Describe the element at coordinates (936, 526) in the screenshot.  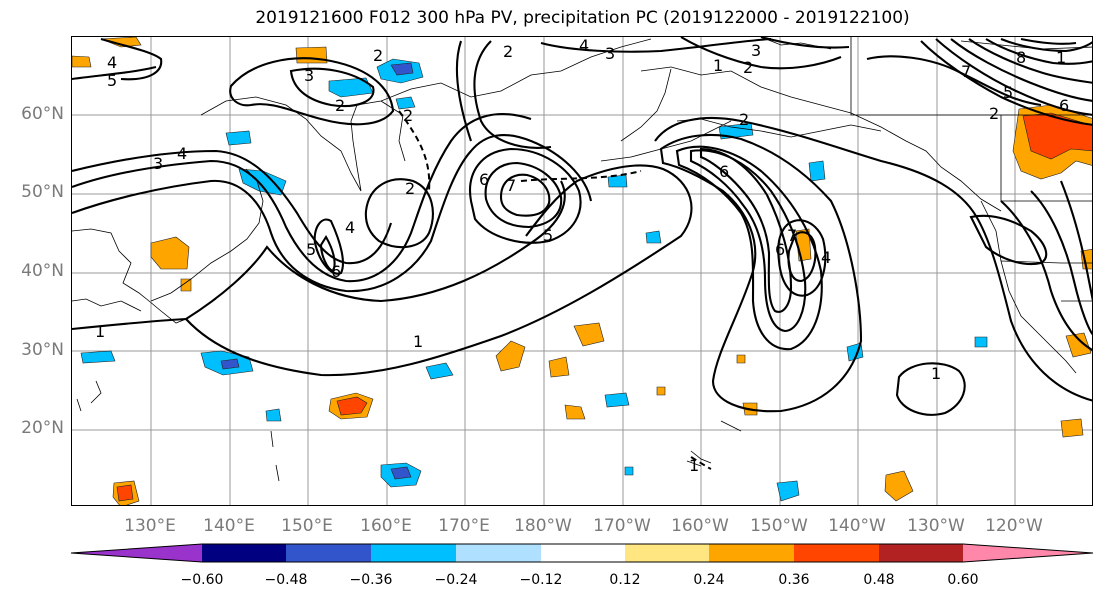
I see `lon-label-130w: 130°W` at that location.